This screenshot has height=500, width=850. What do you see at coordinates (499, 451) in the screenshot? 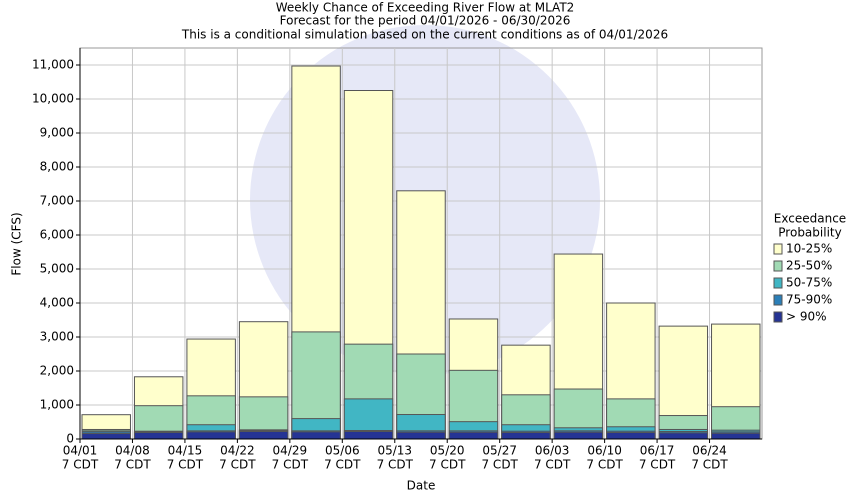
I see `x-tick-label: 05/27` at bounding box center [499, 451].